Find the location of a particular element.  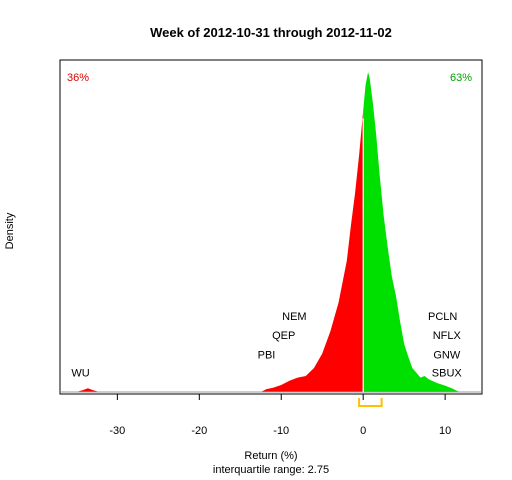

ticker-label: GNW is located at coordinates (447, 355).